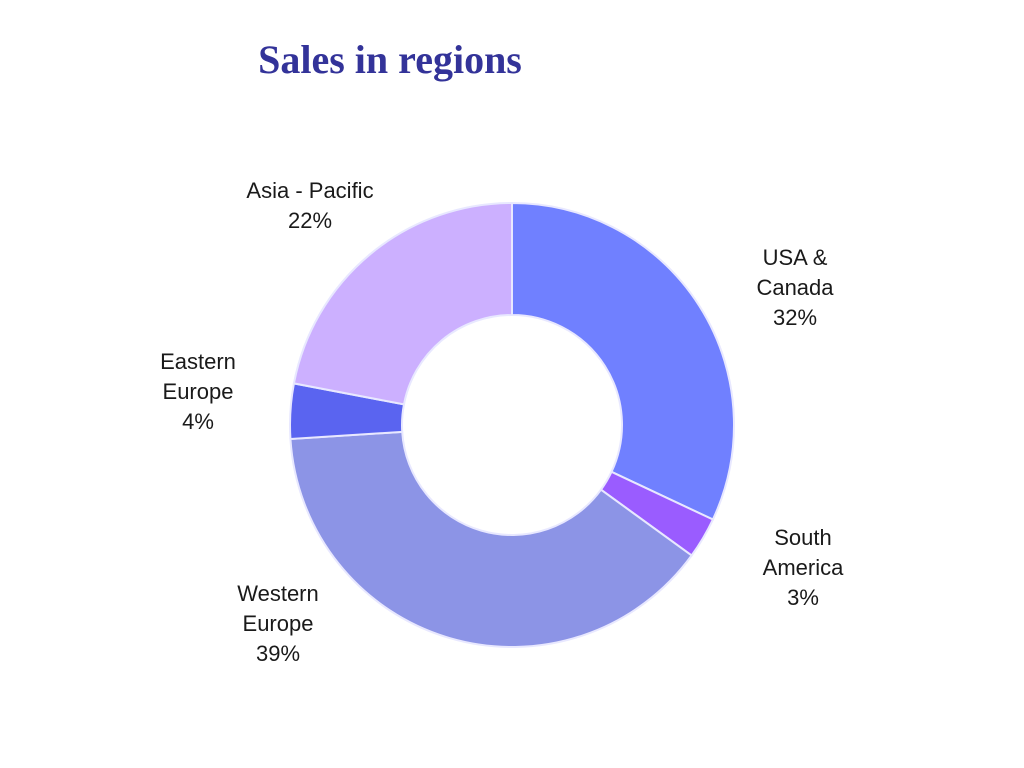 The image size is (1024, 768). What do you see at coordinates (198, 376) in the screenshot?
I see `category-label: Eastern Europe` at bounding box center [198, 376].